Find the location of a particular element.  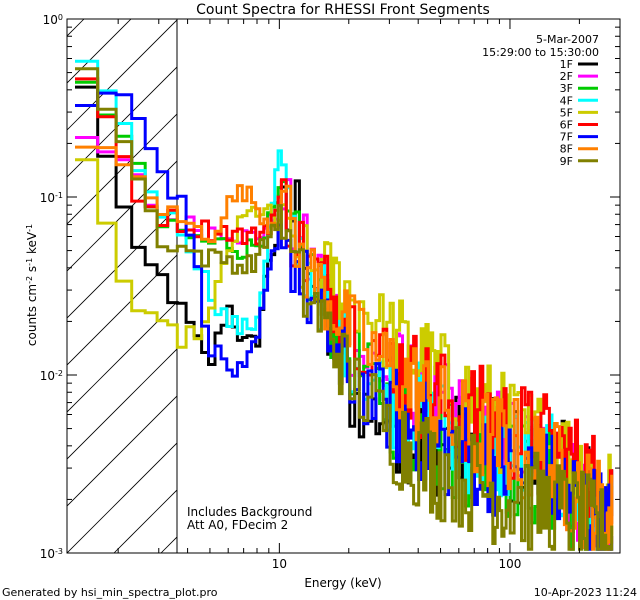

legend-label-9f: 9F is located at coordinates (566, 161).